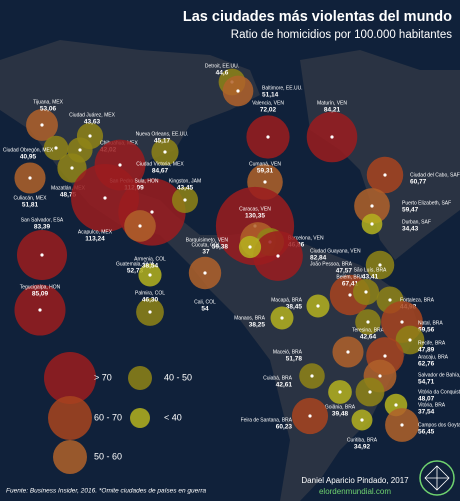 The image size is (460, 501). What do you see at coordinates (318, 258) in the screenshot?
I see `city-value: 82,84` at bounding box center [318, 258].